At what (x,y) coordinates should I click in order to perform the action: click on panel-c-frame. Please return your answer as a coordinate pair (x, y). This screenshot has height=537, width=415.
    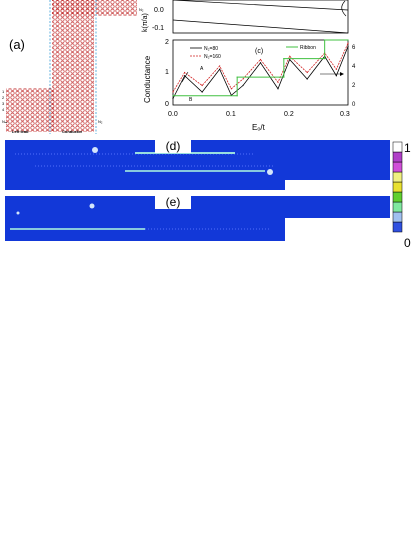
    Looking at the image, I should click on (260, 72).